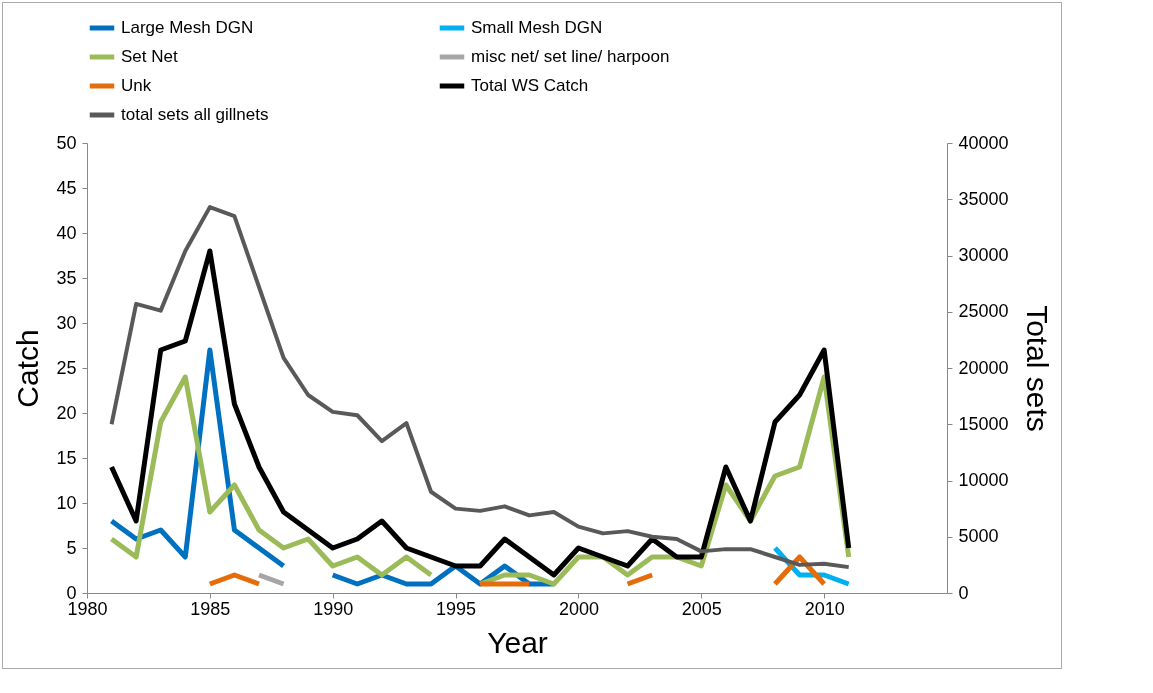  Describe the element at coordinates (187, 27) in the screenshot. I see `legend-label: Large Mesh DGN` at that location.